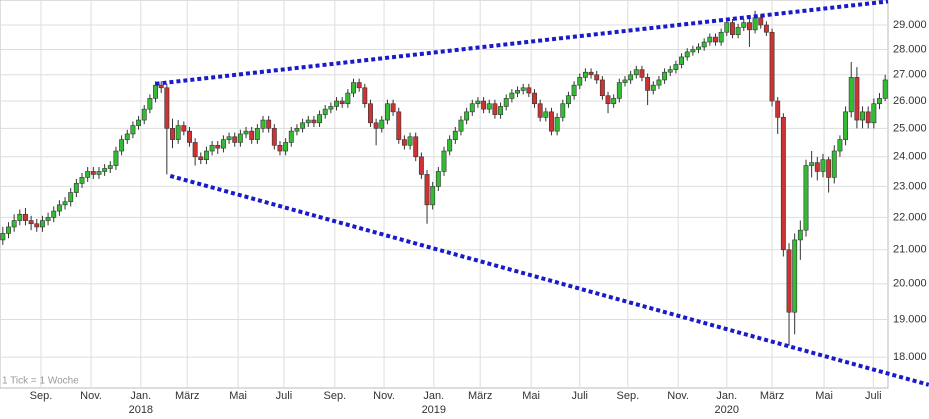 This screenshot has height=419, width=929. Describe the element at coordinates (910, 49) in the screenshot. I see `y-tick-label: 28.000` at that location.